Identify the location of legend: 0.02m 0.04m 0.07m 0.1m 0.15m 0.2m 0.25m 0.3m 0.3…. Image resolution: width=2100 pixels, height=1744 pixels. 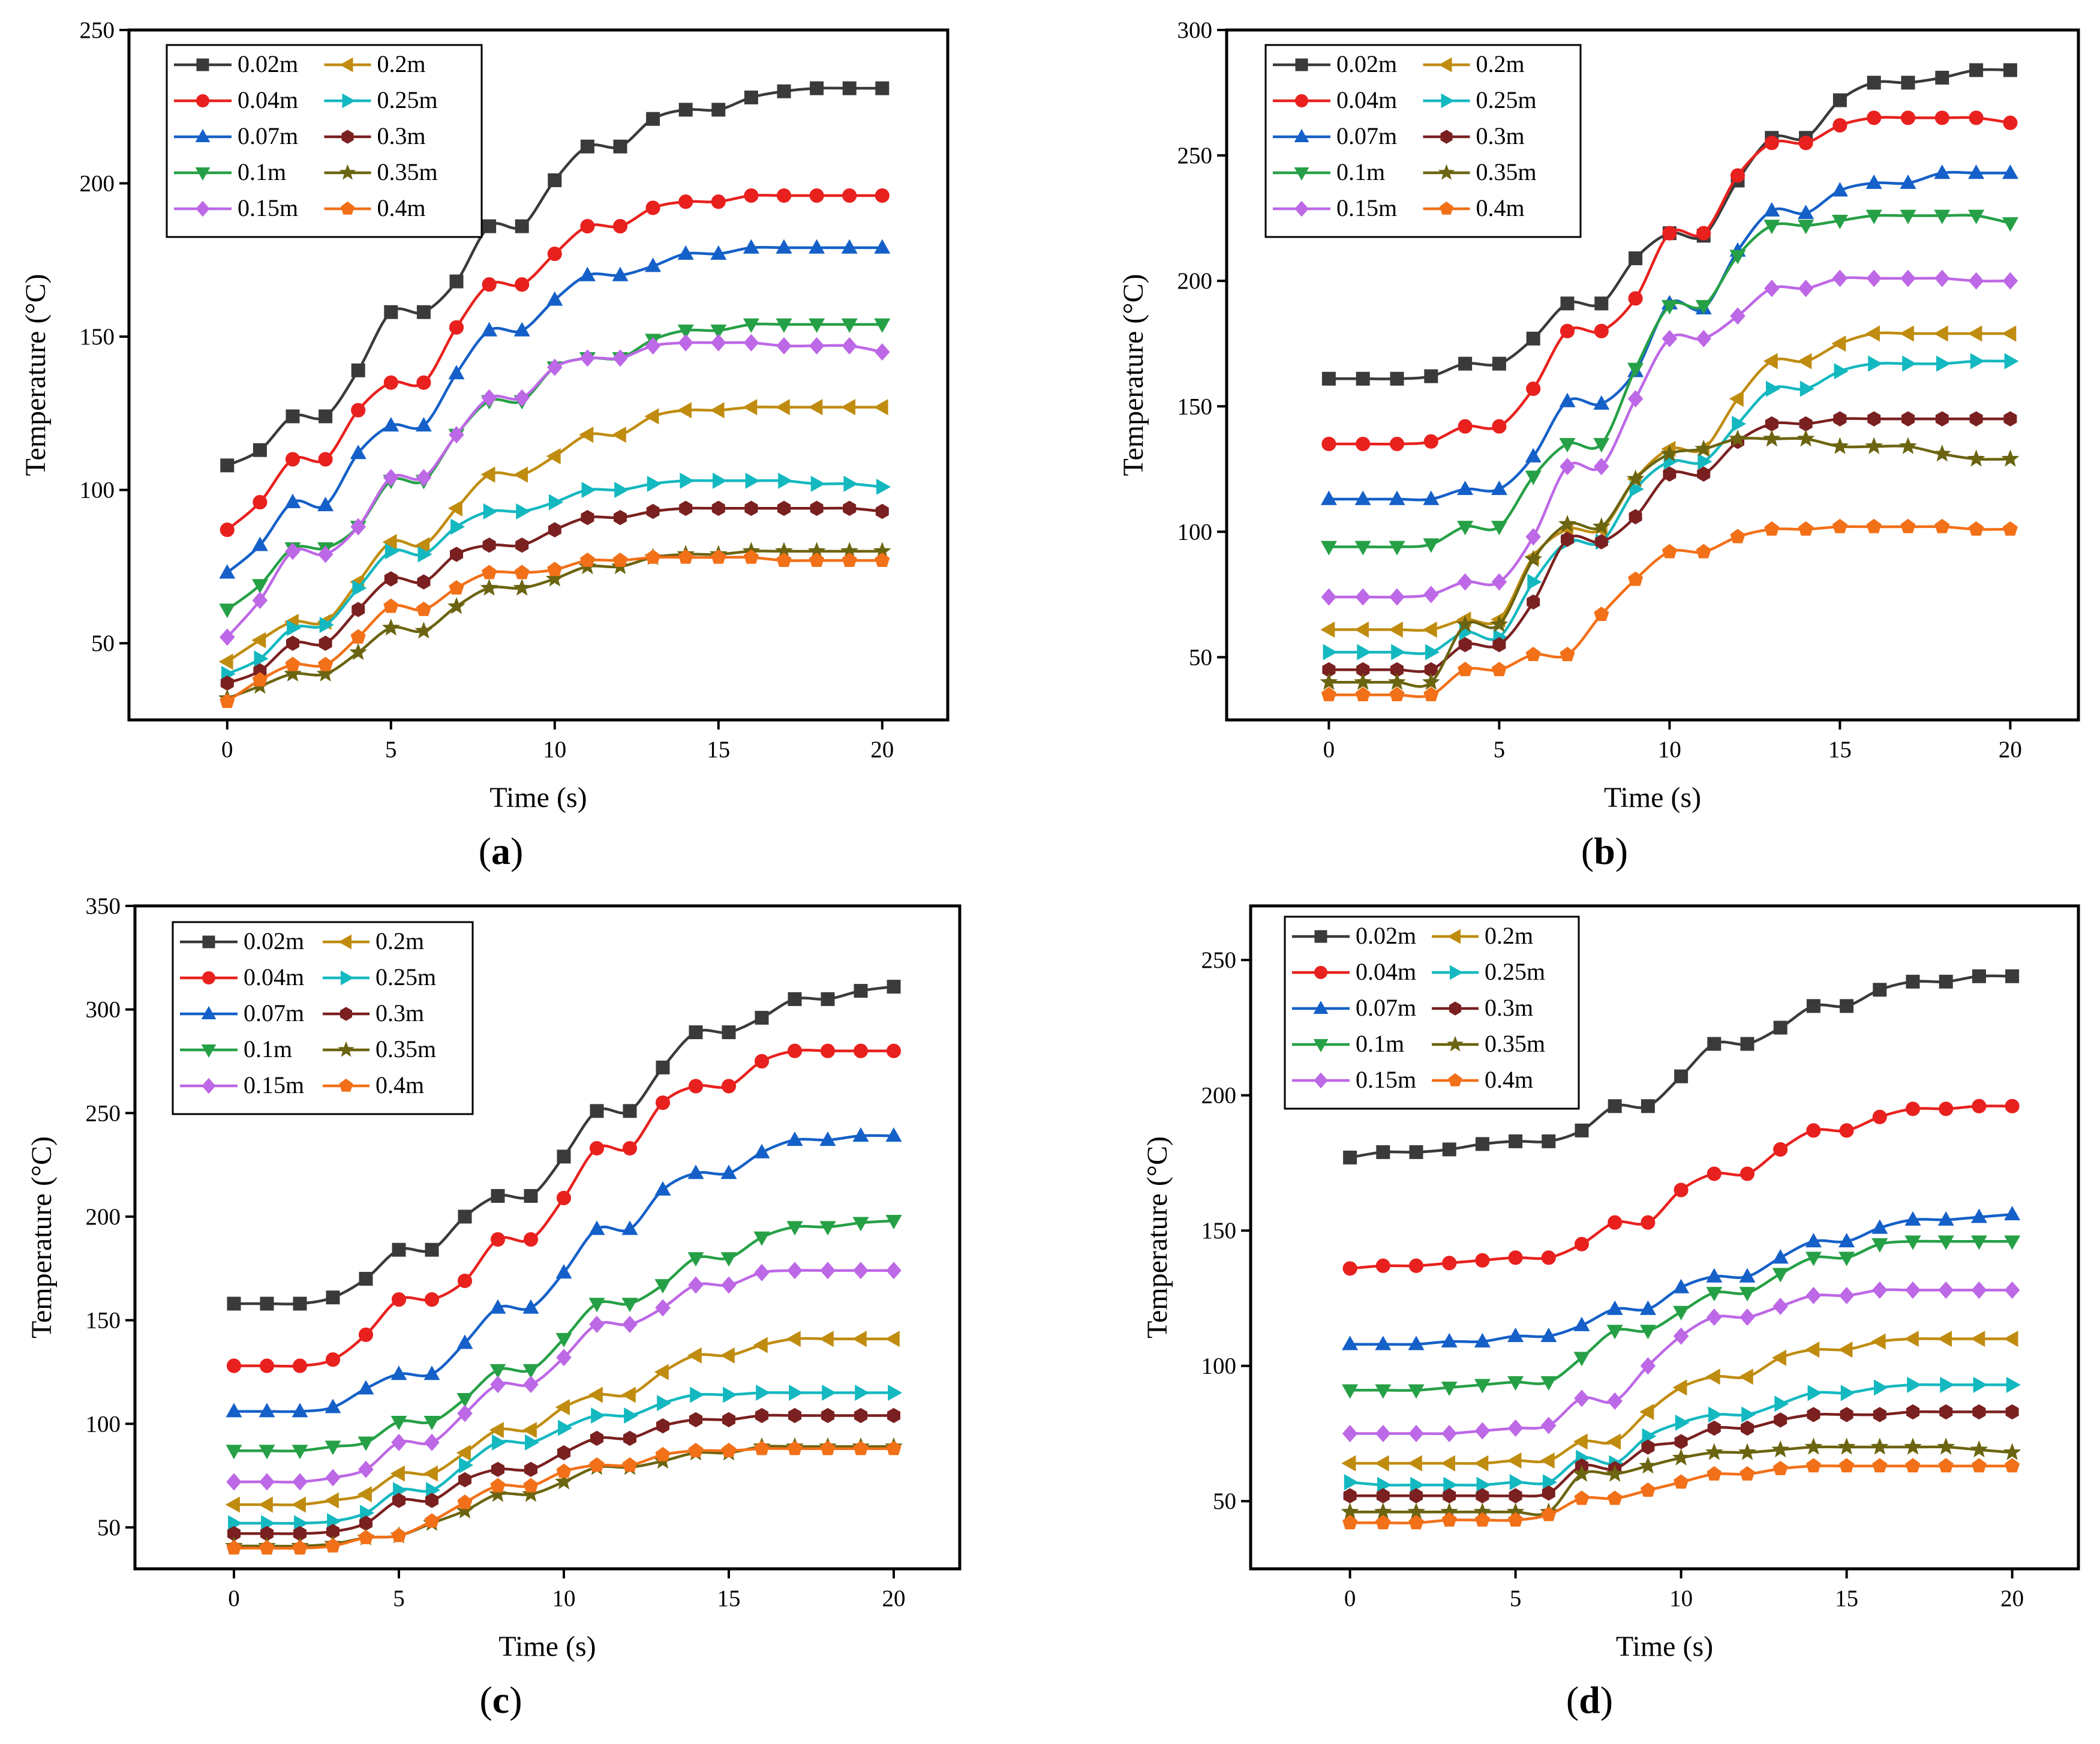
(1423, 141).